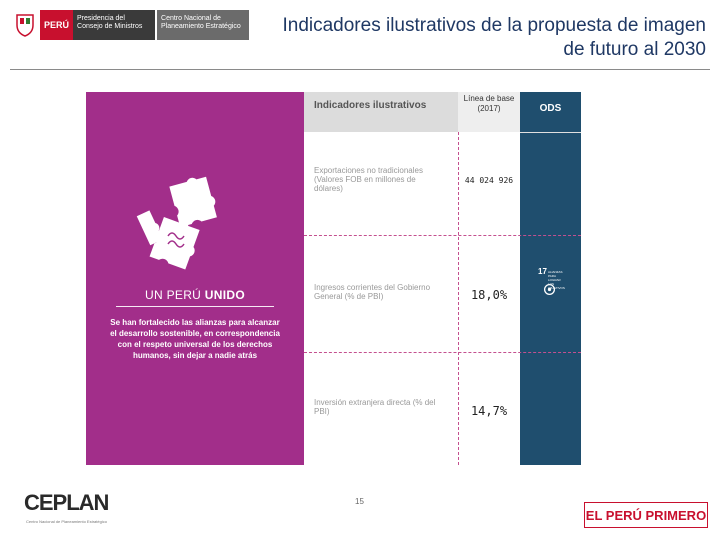  What do you see at coordinates (489, 112) in the screenshot?
I see `baseline-header: Línea de base (2017)` at bounding box center [489, 112].